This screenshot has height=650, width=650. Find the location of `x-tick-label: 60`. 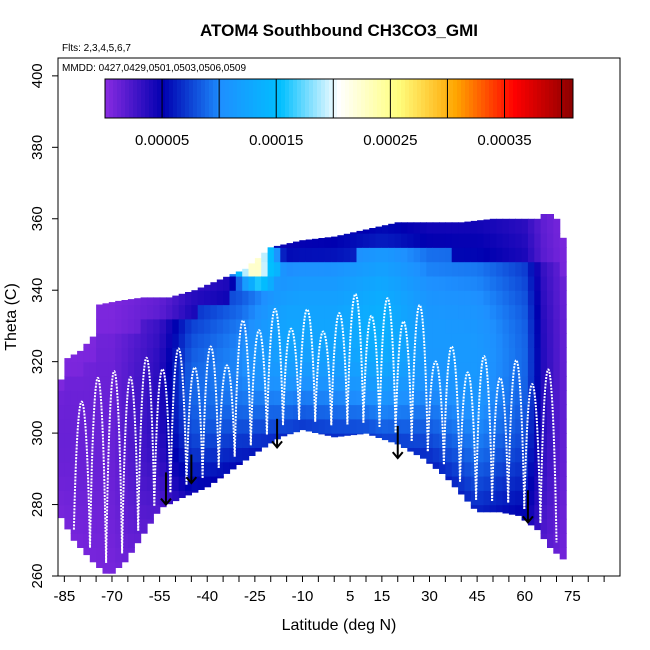

x-tick-label: 60 is located at coordinates (524, 596).